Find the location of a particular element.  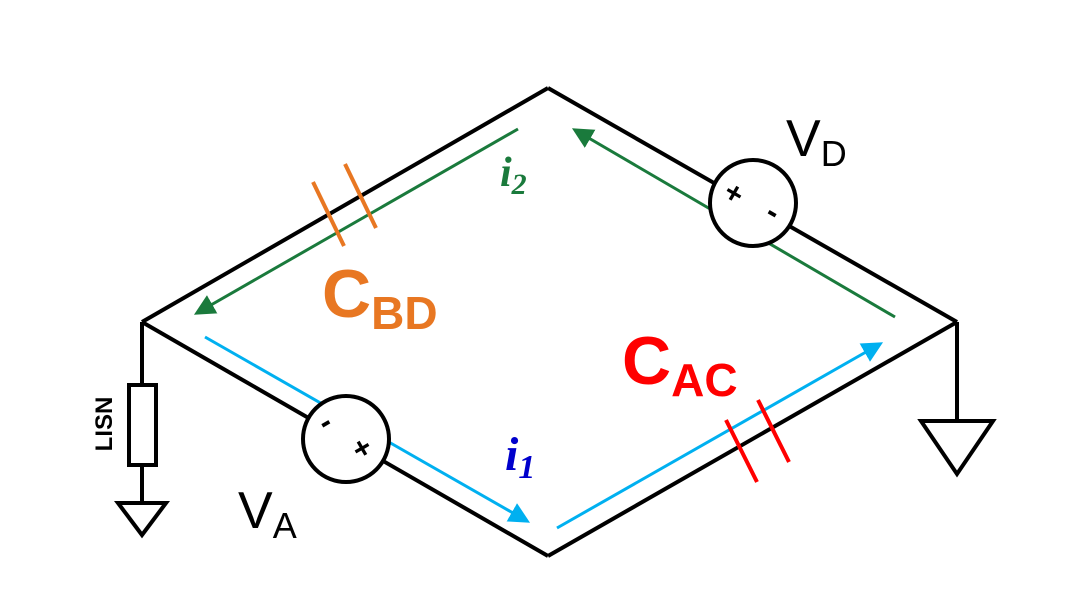

lisn-resistor is located at coordinates (142, 425).